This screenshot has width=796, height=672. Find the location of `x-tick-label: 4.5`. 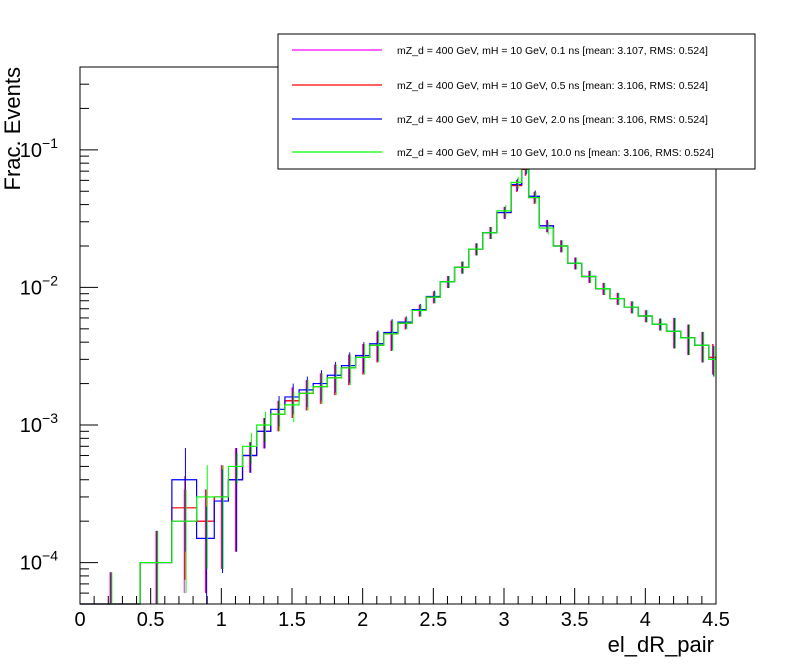

x-tick-label: 4.5 is located at coordinates (716, 620).